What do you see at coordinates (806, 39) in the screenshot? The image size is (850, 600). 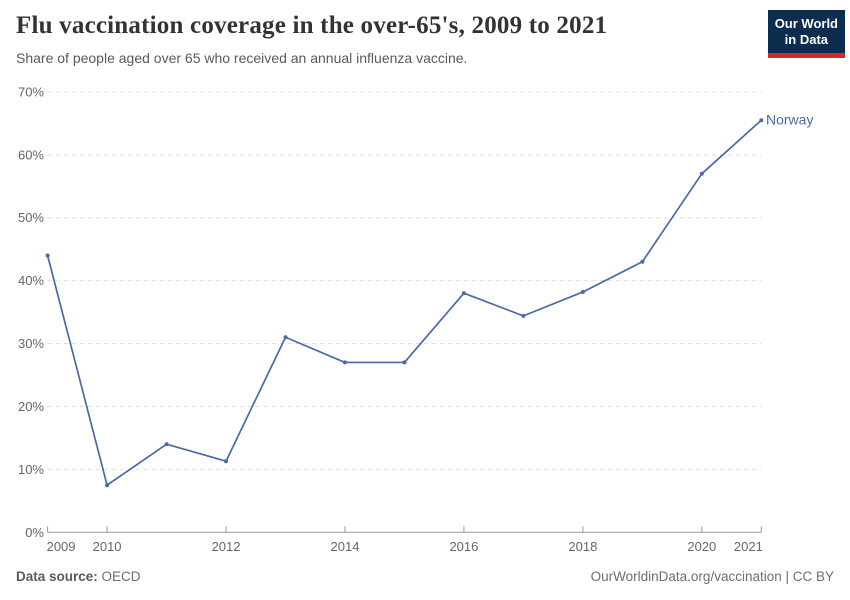 I see `owid-logo-line2: in Data` at bounding box center [806, 39].